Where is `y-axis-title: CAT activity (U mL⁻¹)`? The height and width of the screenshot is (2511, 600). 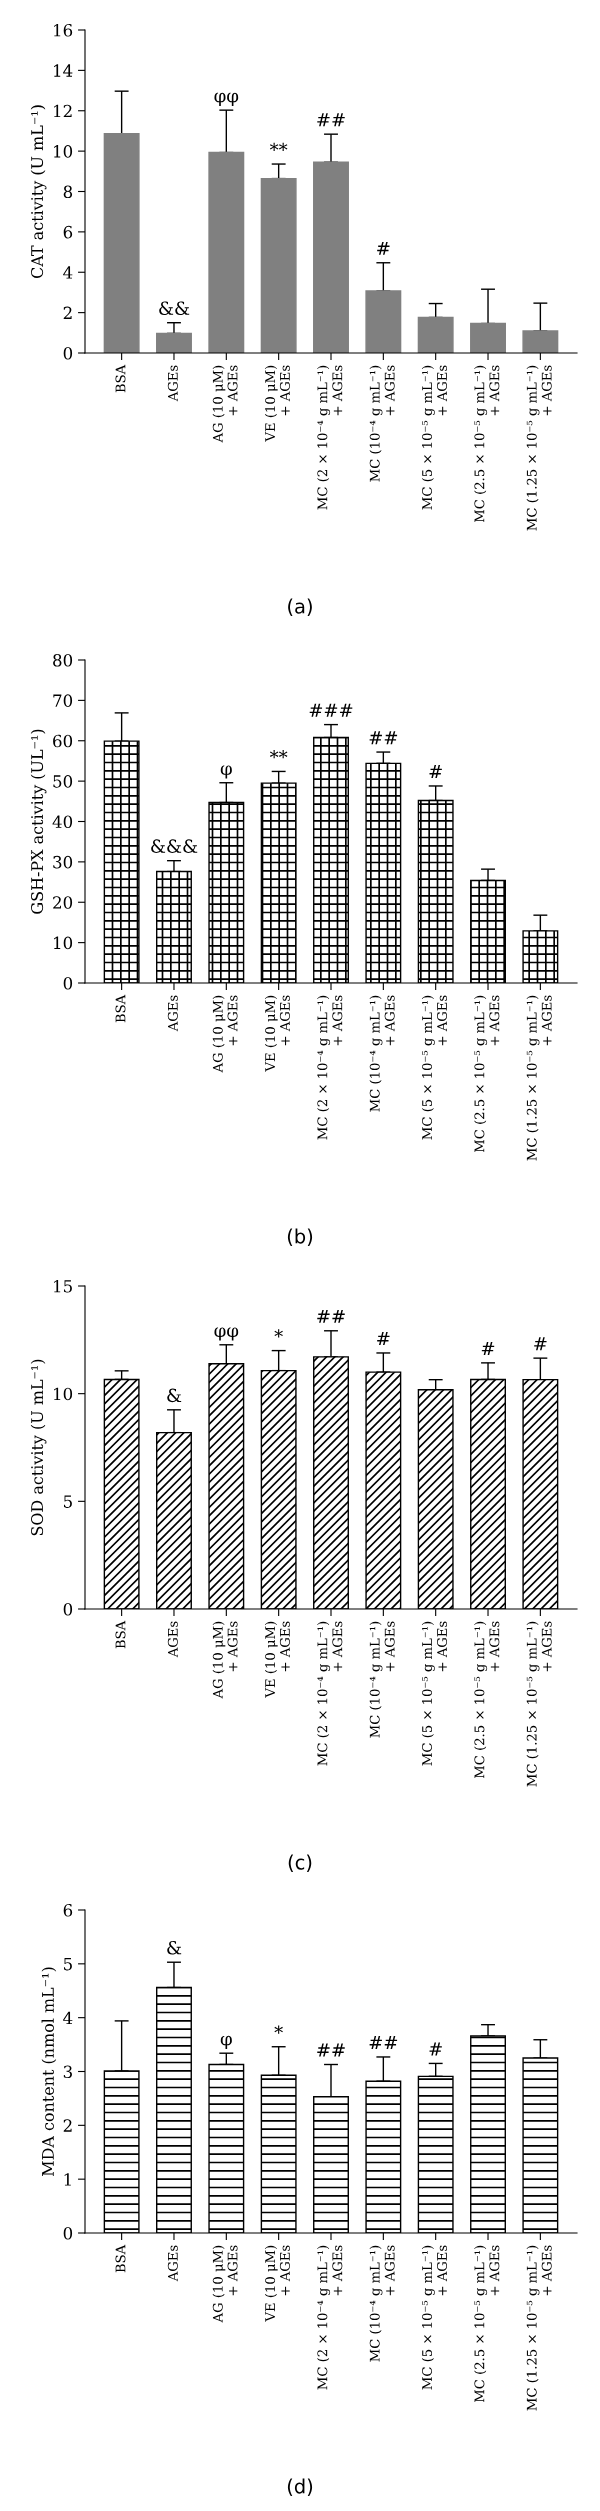 y-axis-title: CAT activity (U mL⁻¹) is located at coordinates (38, 192).